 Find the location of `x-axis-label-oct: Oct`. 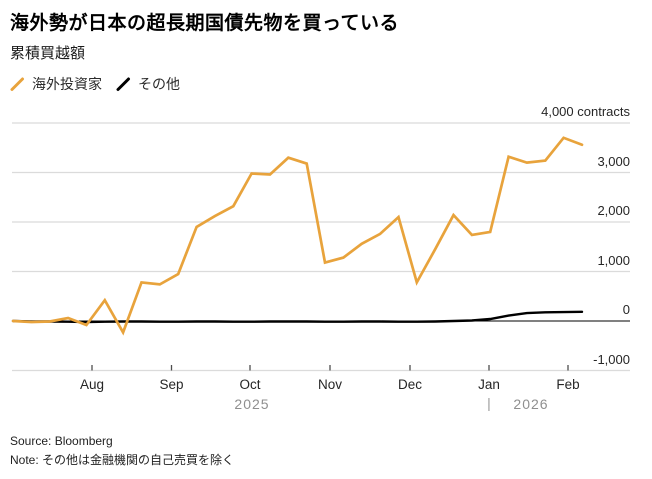

x-axis-label-oct: Oct is located at coordinates (250, 384).